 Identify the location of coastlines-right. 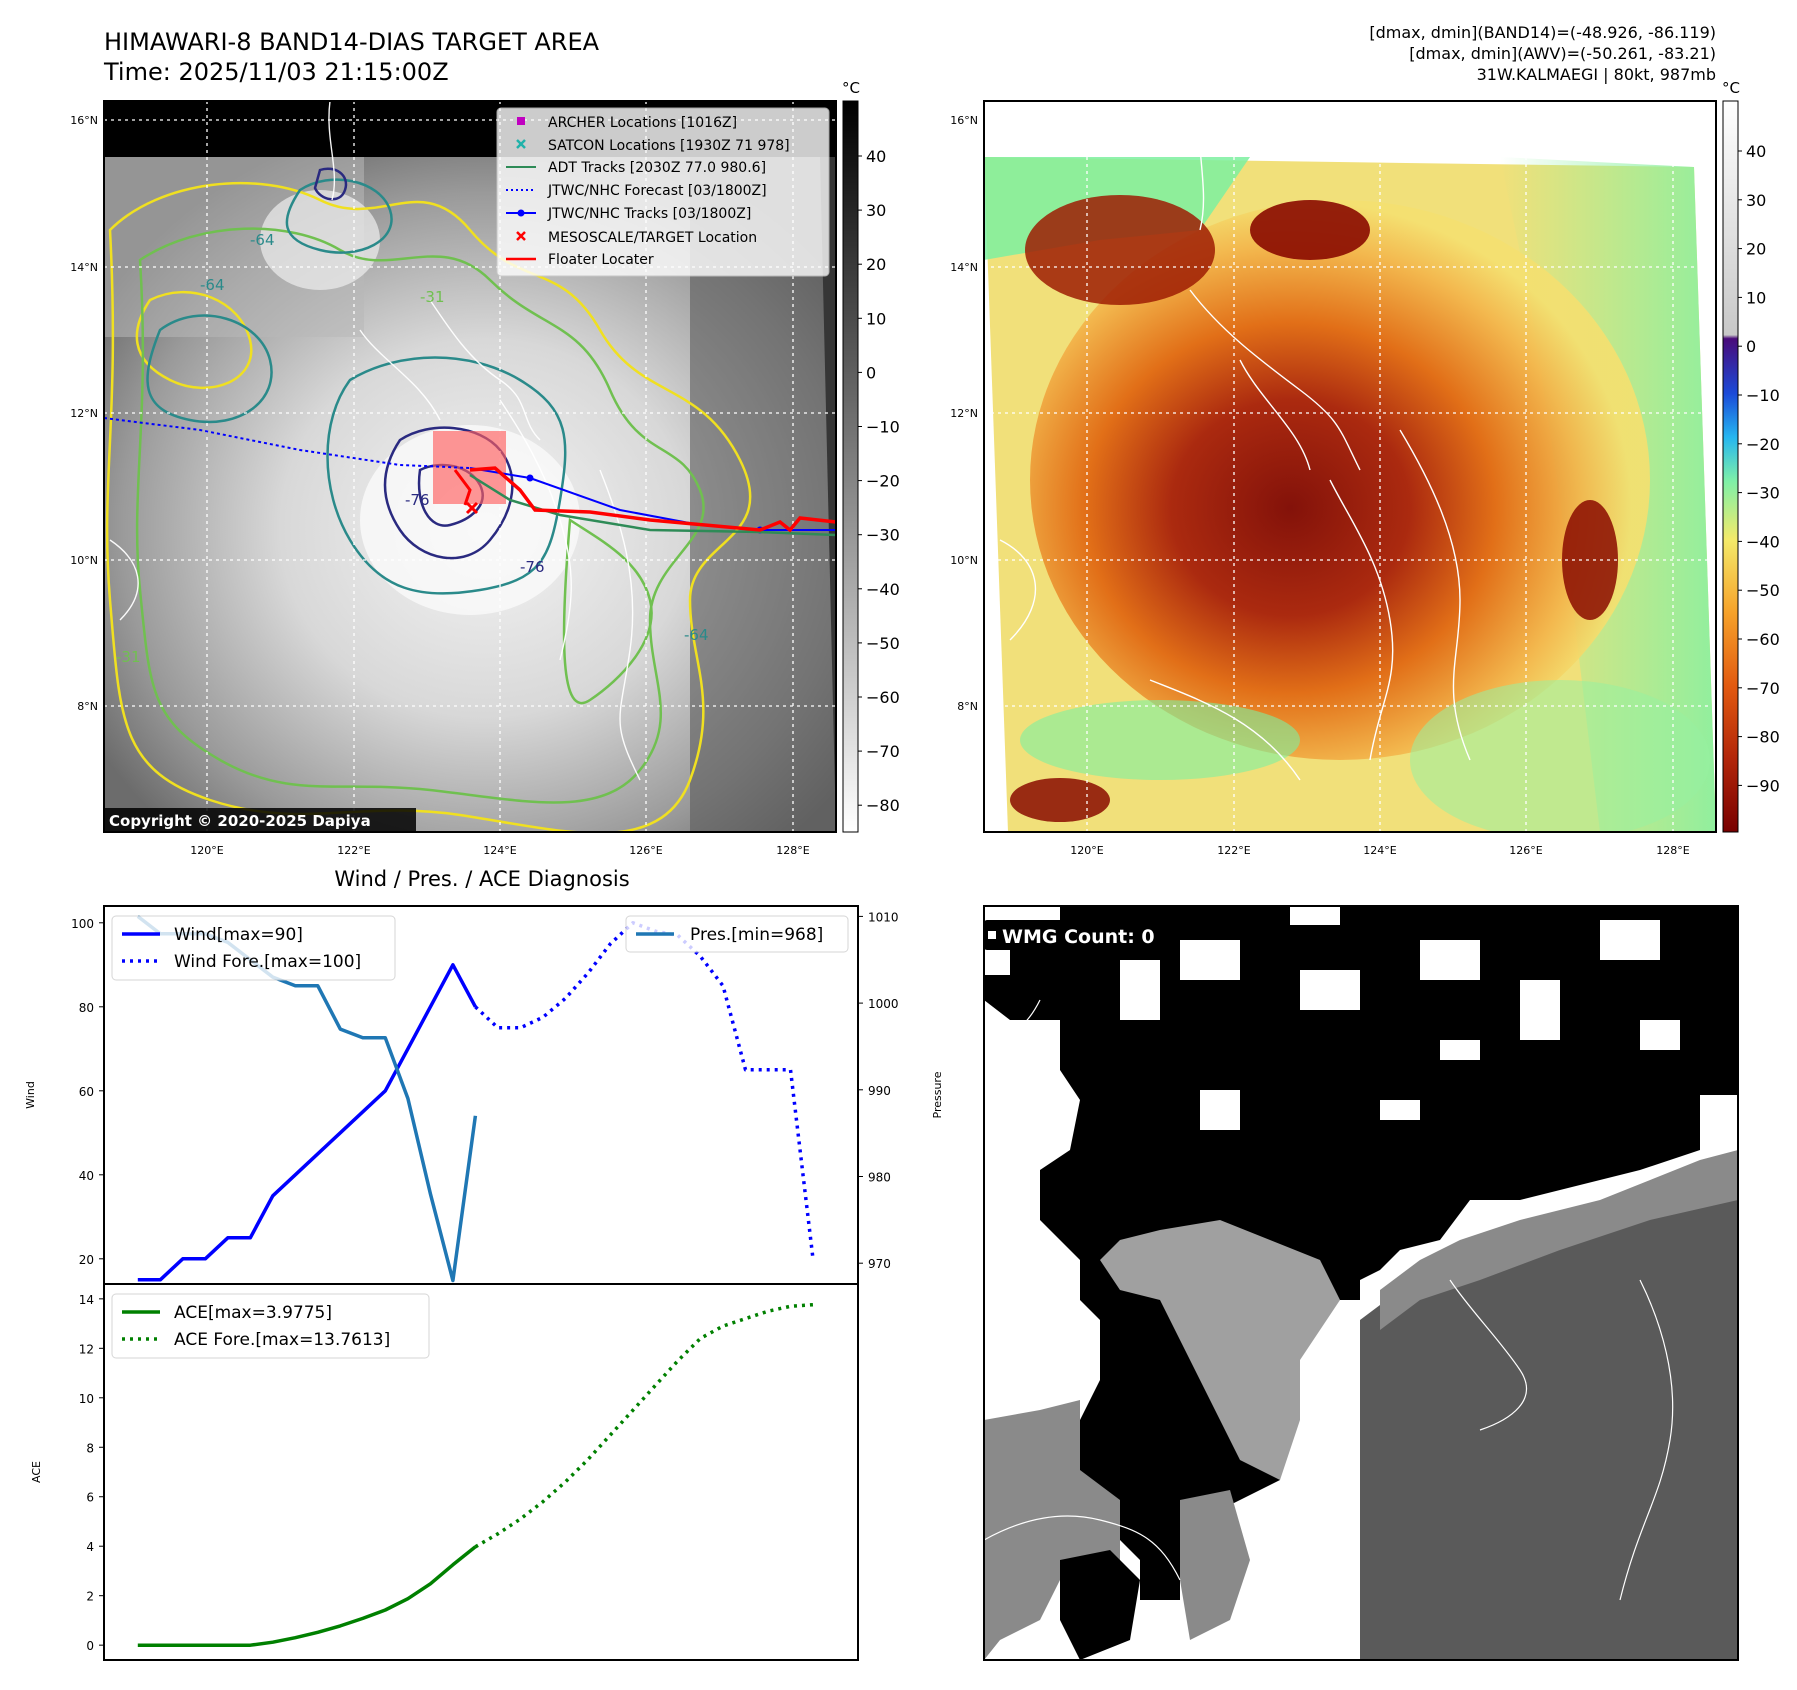
(1235, 441).